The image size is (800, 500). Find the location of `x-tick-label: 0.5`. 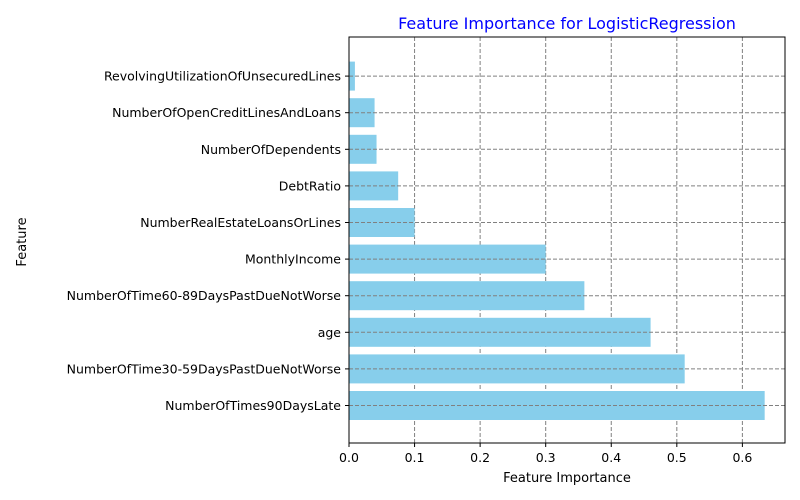

x-tick-label: 0.5 is located at coordinates (677, 457).